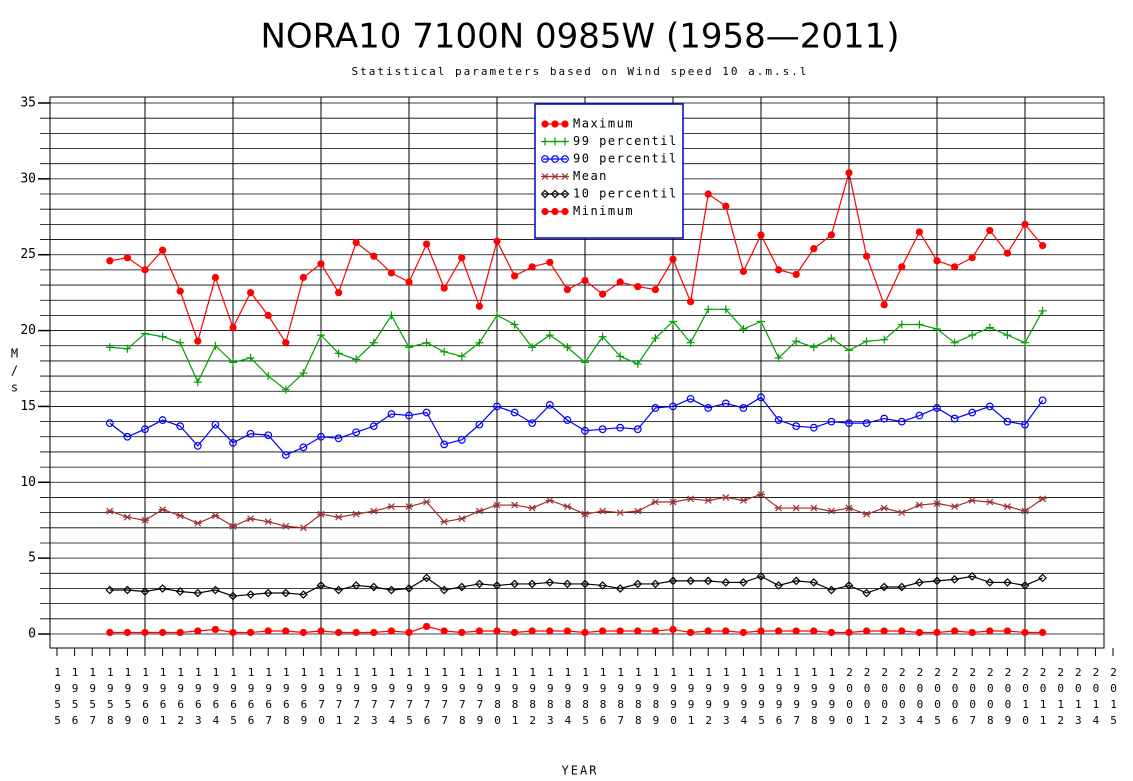  I want to click on x-tick-label: 1991, so click(691, 698).